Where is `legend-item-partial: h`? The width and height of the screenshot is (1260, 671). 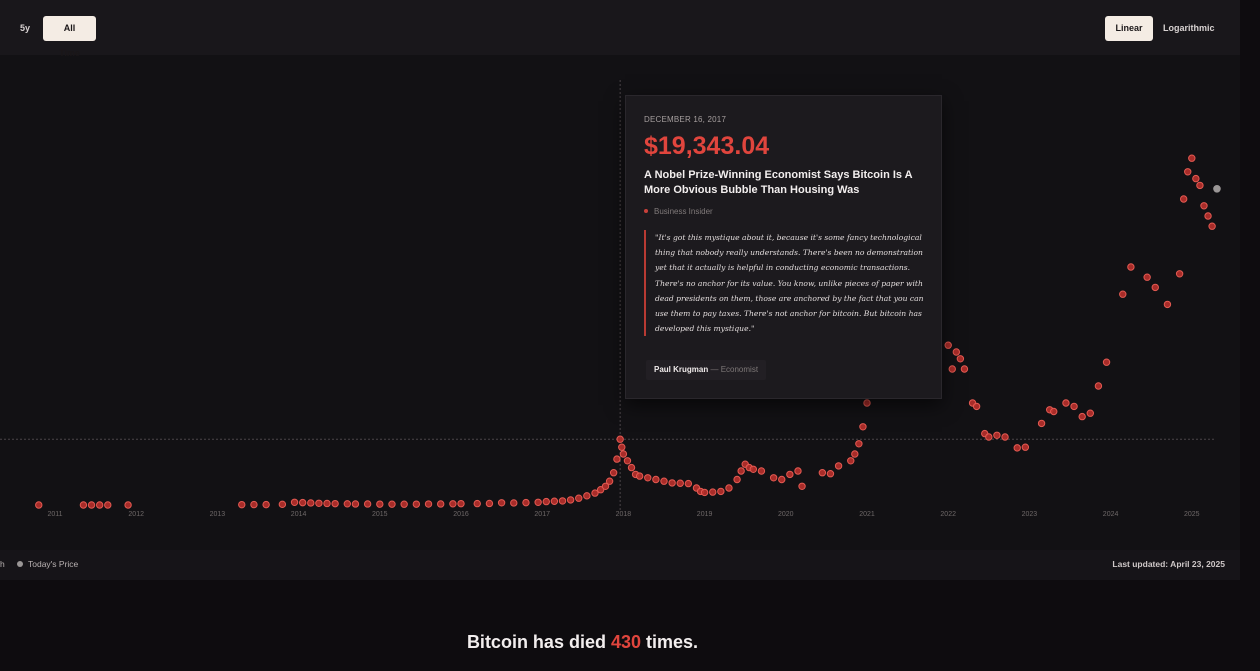 legend-item-partial: h is located at coordinates (2, 564).